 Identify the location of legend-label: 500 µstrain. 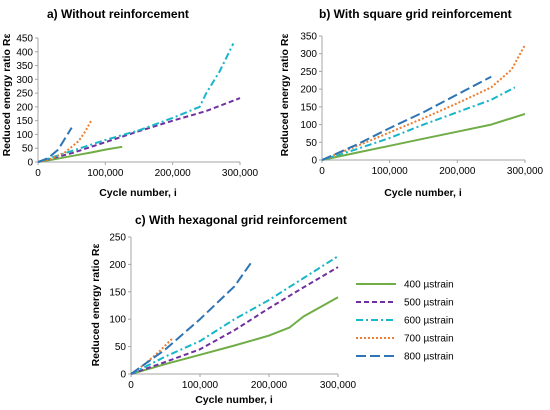
(429, 303).